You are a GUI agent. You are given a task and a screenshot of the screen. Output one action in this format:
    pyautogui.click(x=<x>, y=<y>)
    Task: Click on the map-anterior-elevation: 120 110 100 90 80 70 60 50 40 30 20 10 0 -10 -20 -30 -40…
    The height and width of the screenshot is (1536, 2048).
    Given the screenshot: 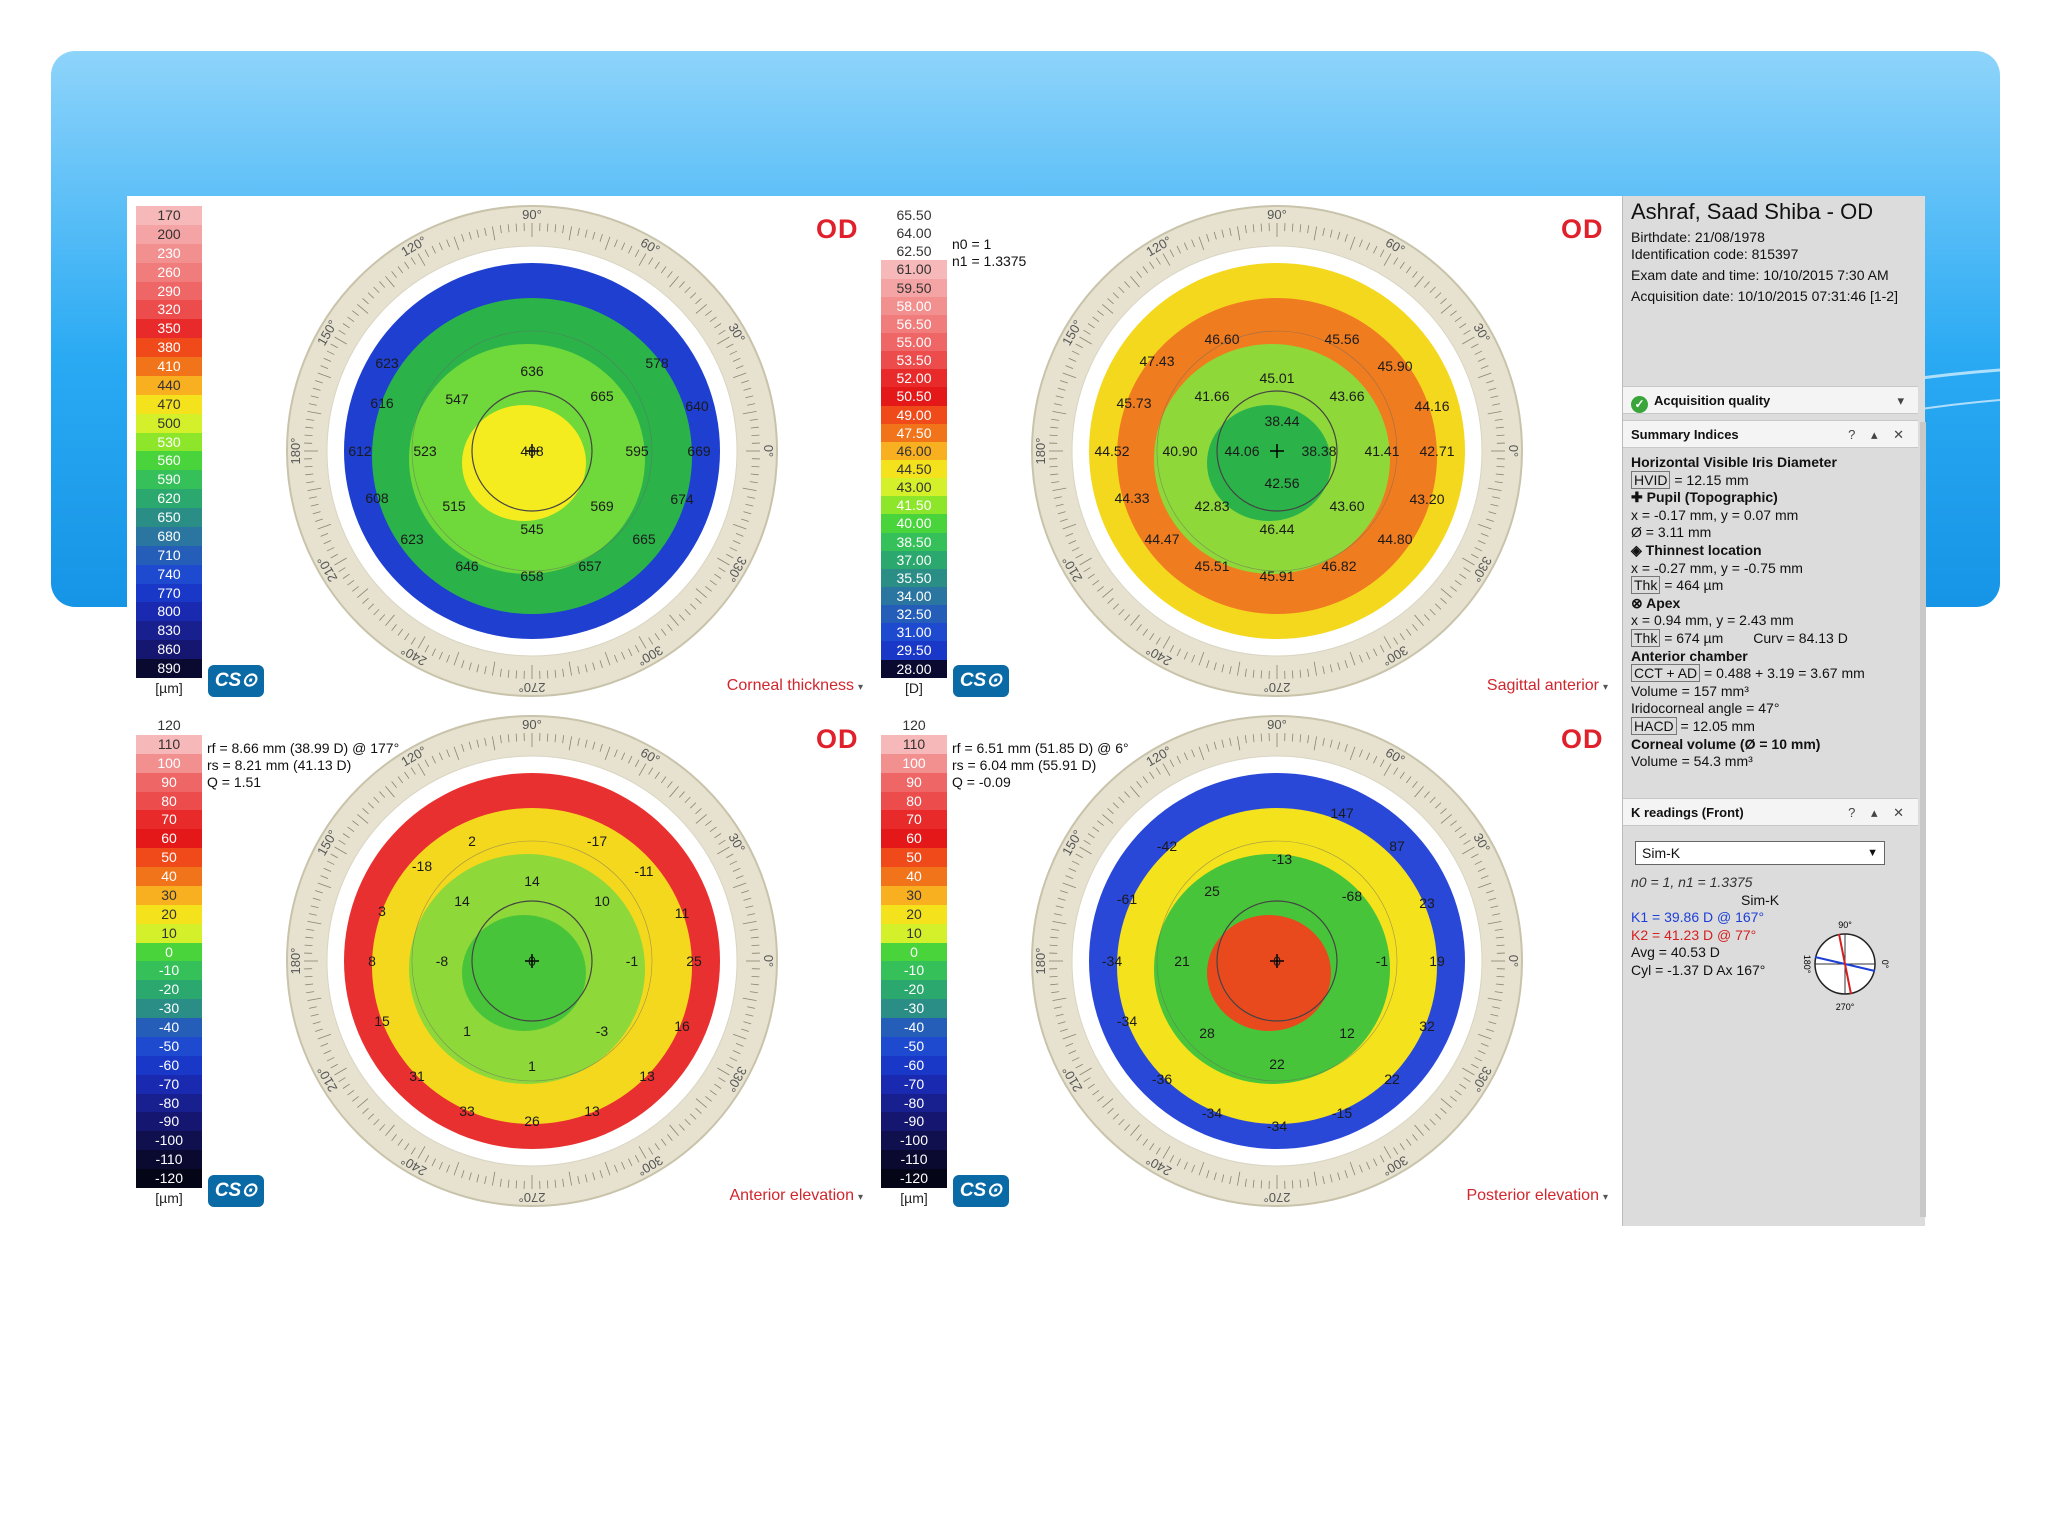 What is the action you would take?
    pyautogui.click(x=502, y=962)
    